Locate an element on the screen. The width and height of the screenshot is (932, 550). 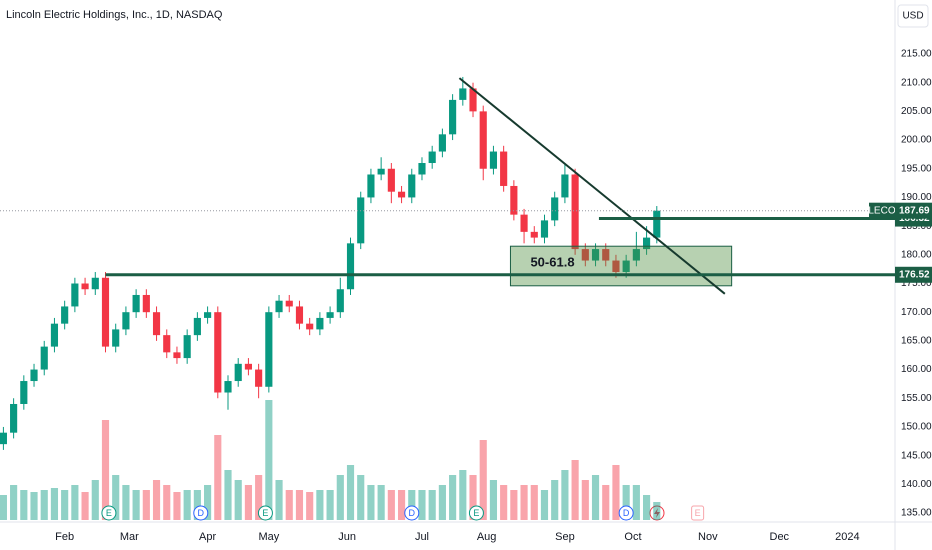
y-tick-label: 160.00 is located at coordinates (916, 369).